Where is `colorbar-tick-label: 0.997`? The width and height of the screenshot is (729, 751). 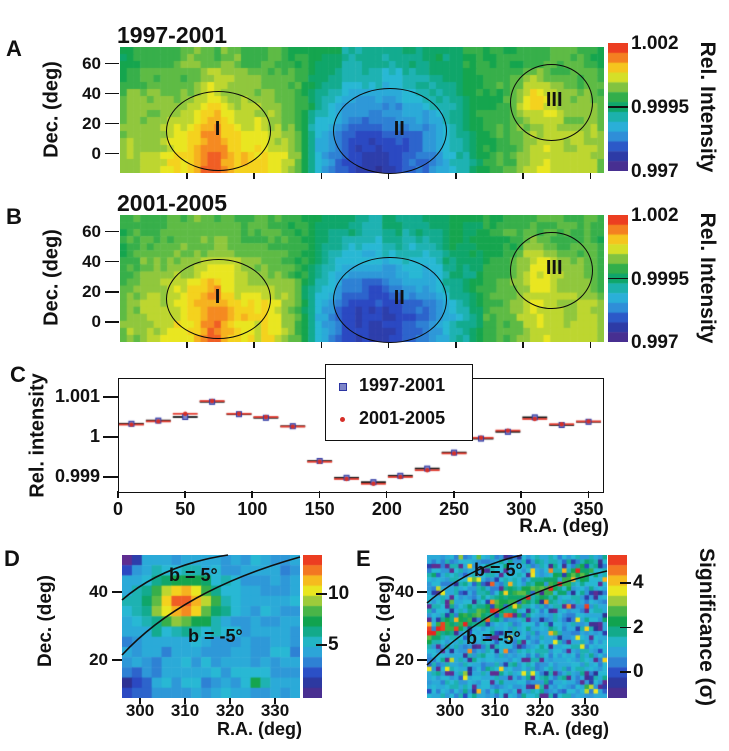 colorbar-tick-label: 0.997 is located at coordinates (655, 342).